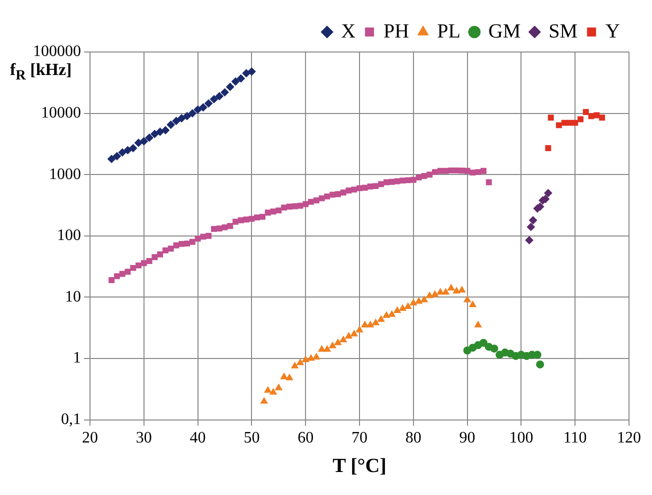  I want to click on legend-label: GM, so click(504, 31).